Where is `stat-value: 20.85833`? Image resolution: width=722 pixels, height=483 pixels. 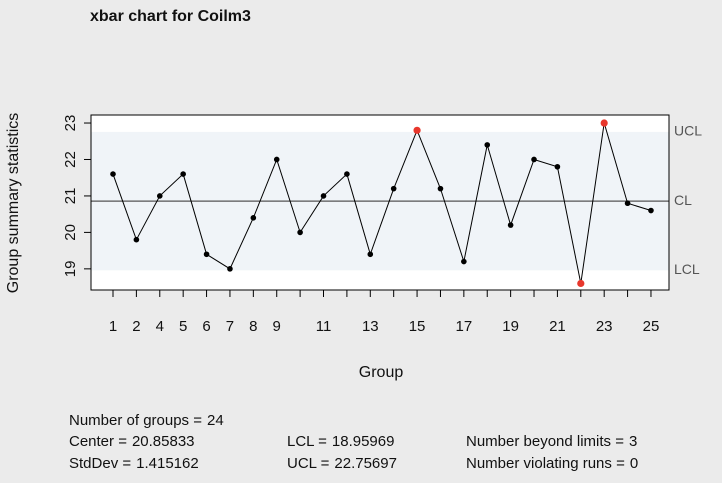
stat-value: 20.85833 is located at coordinates (163, 441).